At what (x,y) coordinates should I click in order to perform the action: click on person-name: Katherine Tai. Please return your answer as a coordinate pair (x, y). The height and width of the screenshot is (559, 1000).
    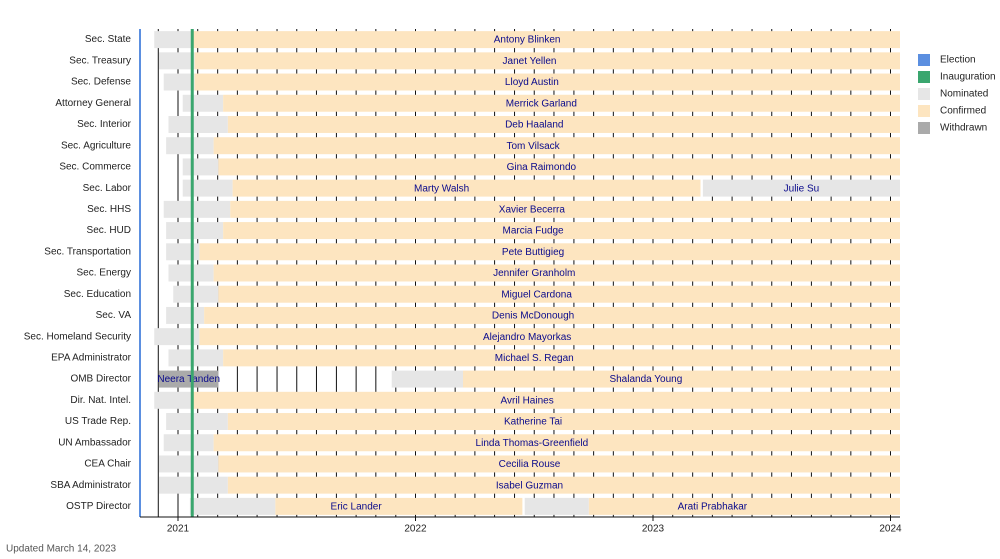
    Looking at the image, I should click on (533, 422).